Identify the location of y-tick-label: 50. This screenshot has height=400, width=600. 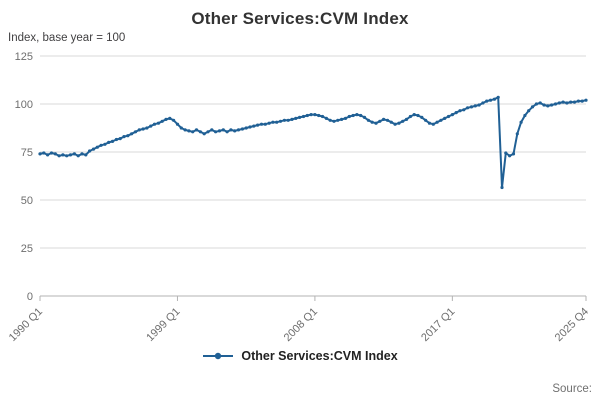
(27, 201).